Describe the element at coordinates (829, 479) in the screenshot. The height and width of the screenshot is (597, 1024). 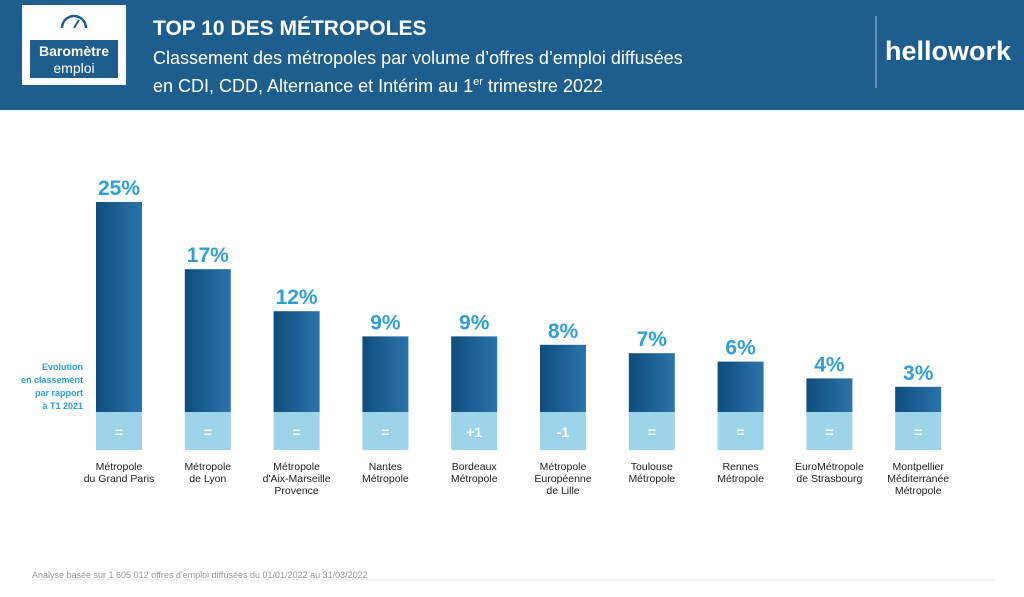
I see `category-label: de Strasbourg` at that location.